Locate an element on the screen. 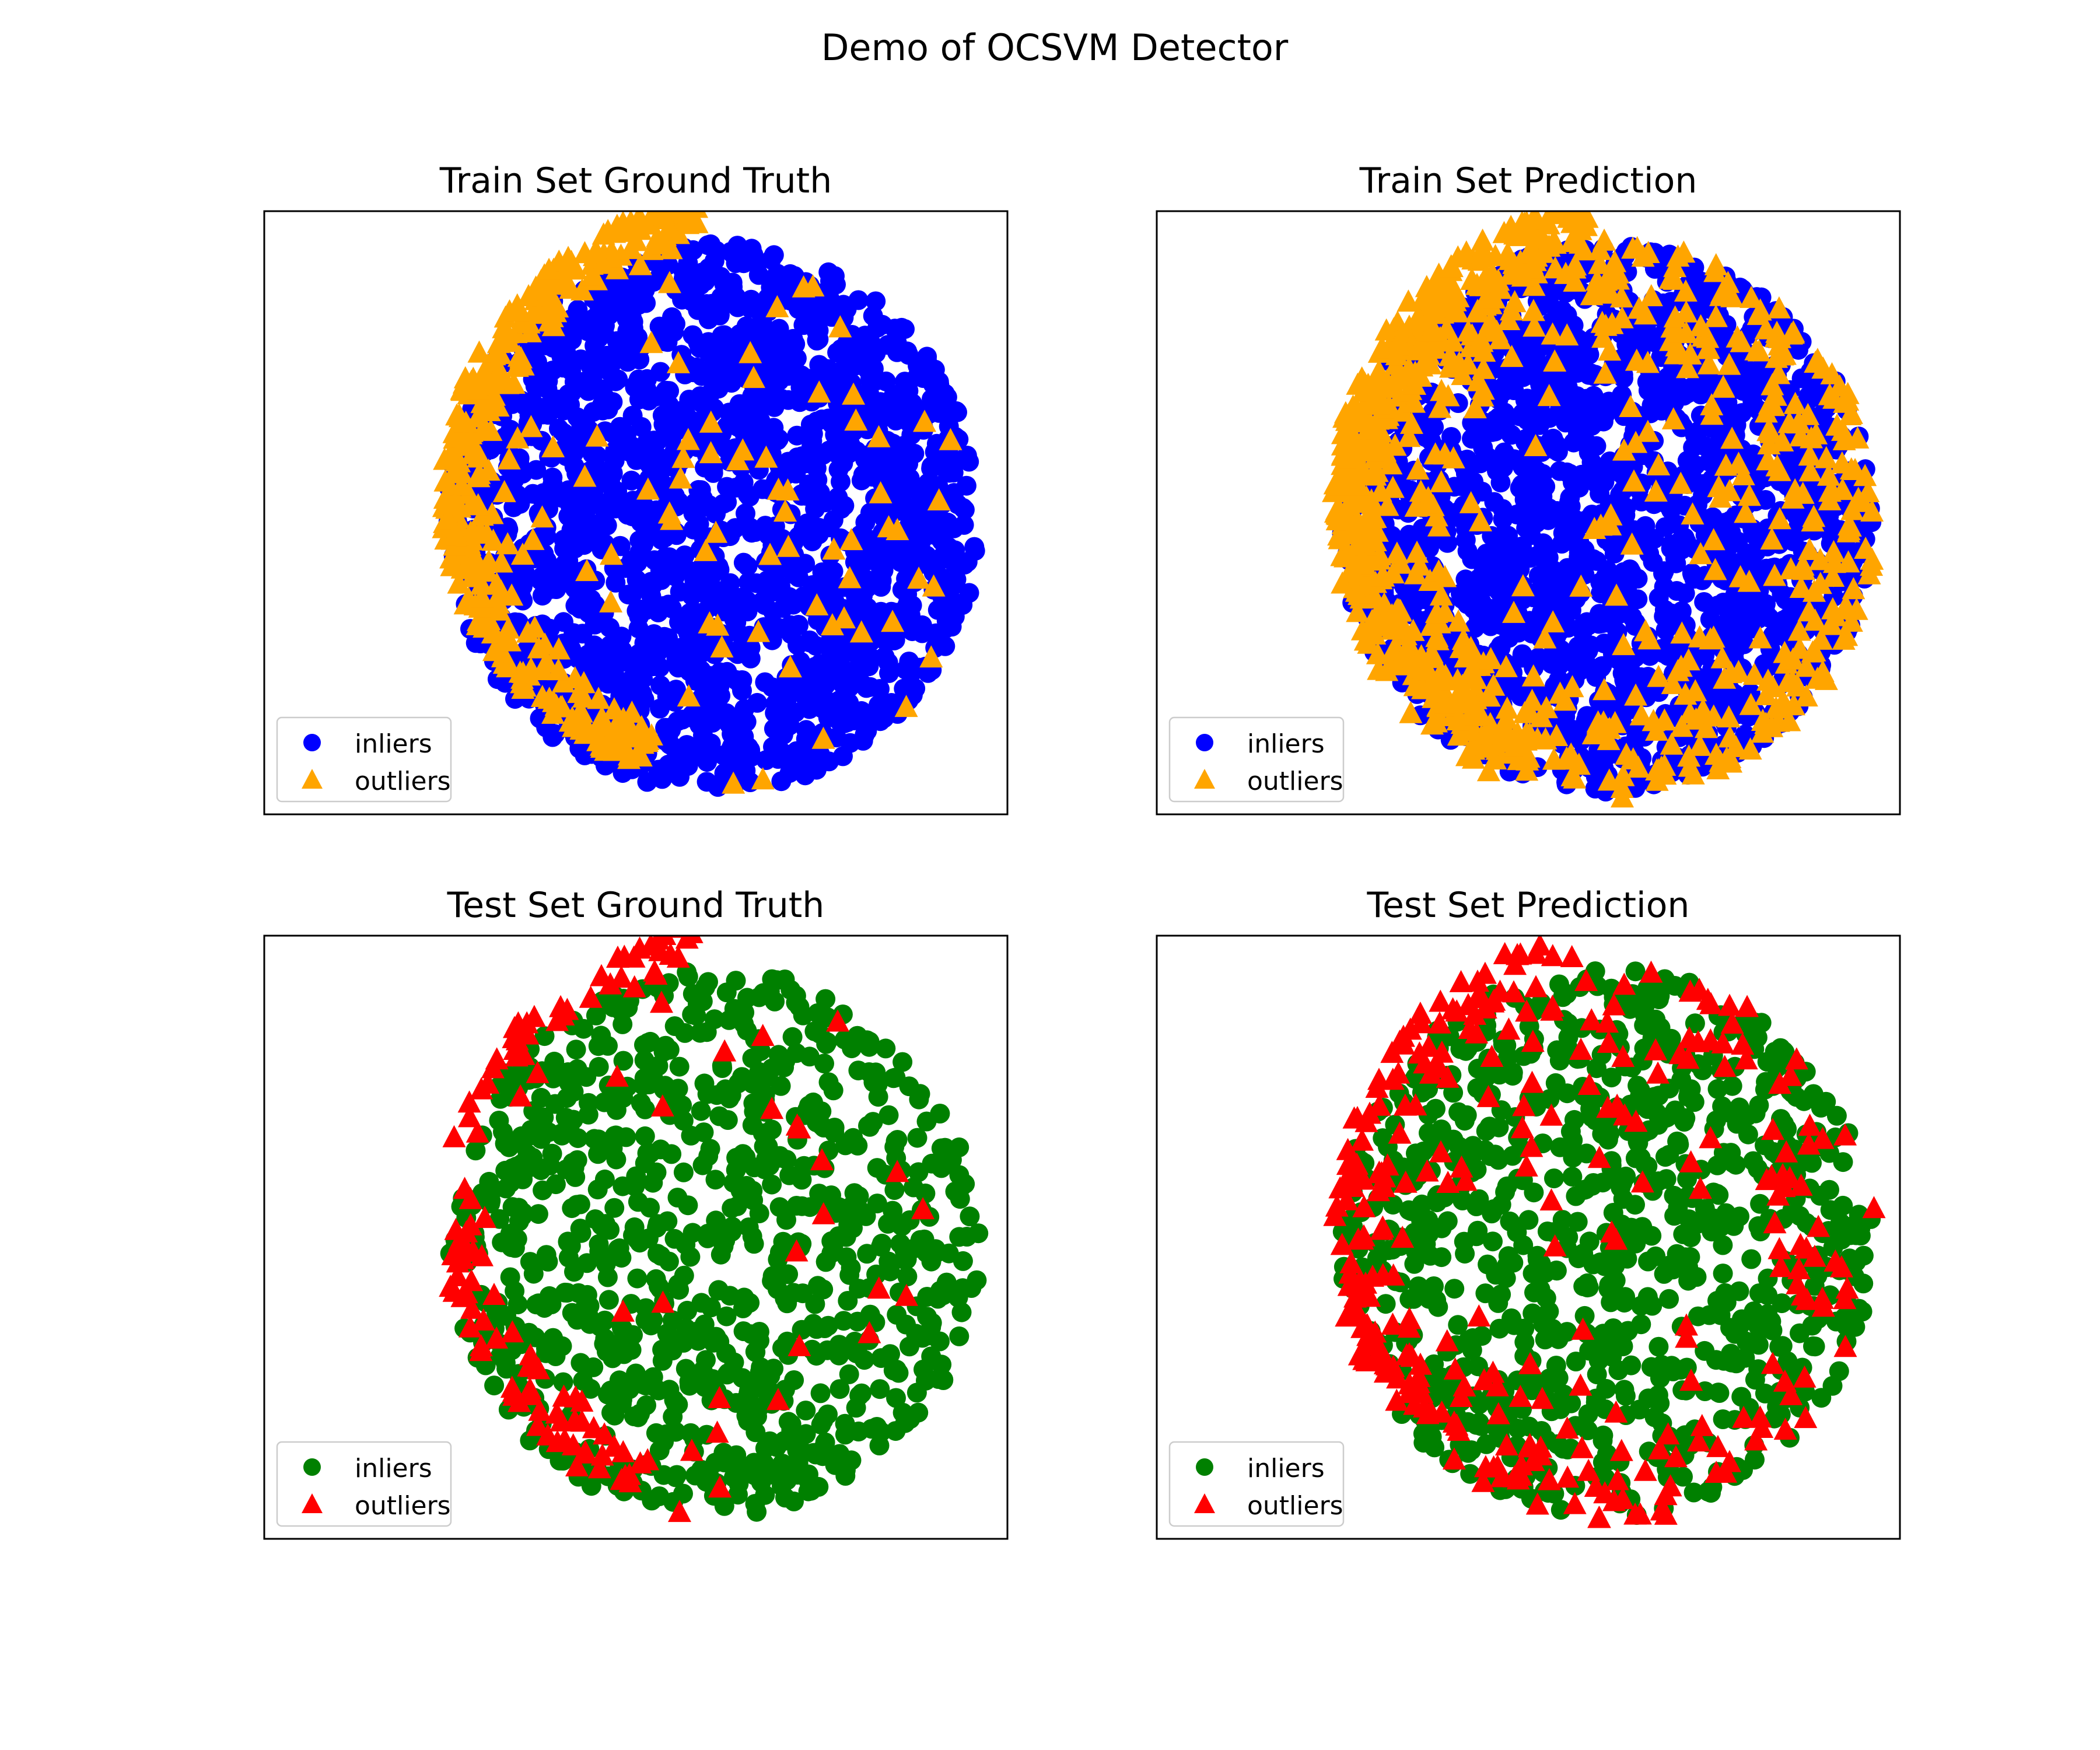  legend-label-inliers: inliers is located at coordinates (393, 744).